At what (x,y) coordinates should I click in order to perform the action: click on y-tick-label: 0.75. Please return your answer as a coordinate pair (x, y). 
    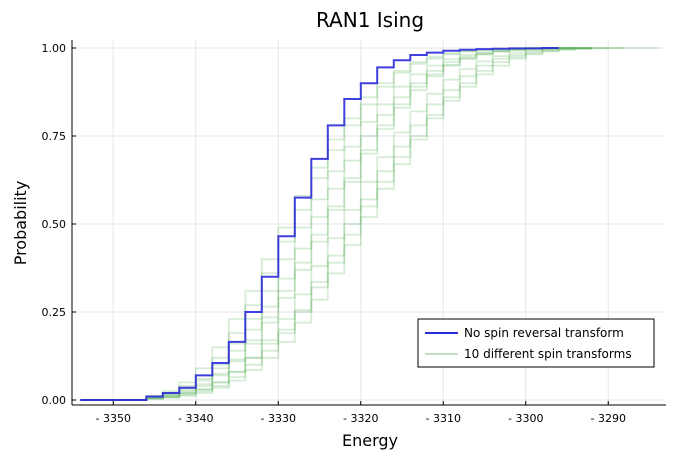
    Looking at the image, I should click on (54, 136).